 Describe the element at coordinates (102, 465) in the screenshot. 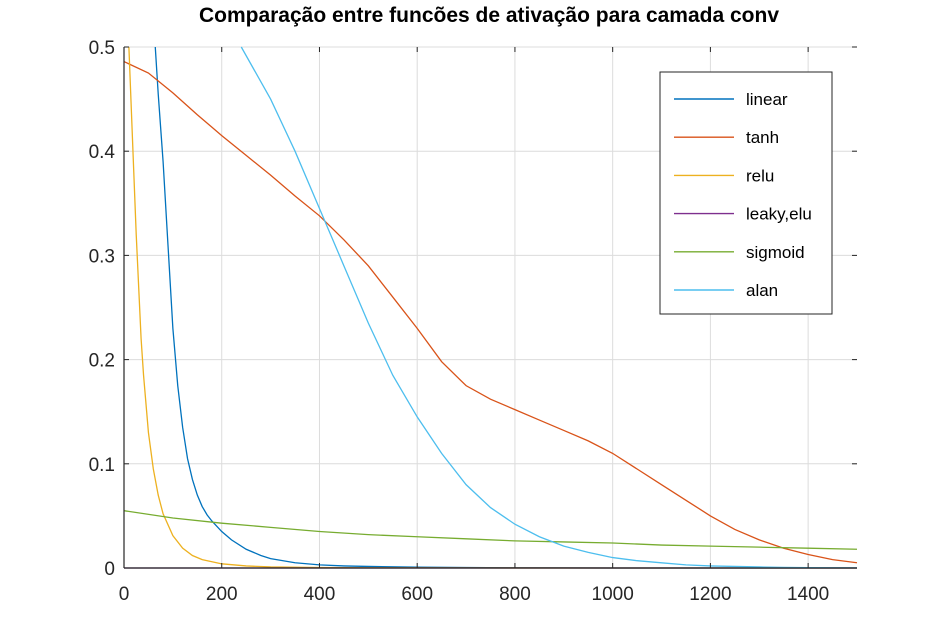

I see `y-tick-label: 0.1` at that location.